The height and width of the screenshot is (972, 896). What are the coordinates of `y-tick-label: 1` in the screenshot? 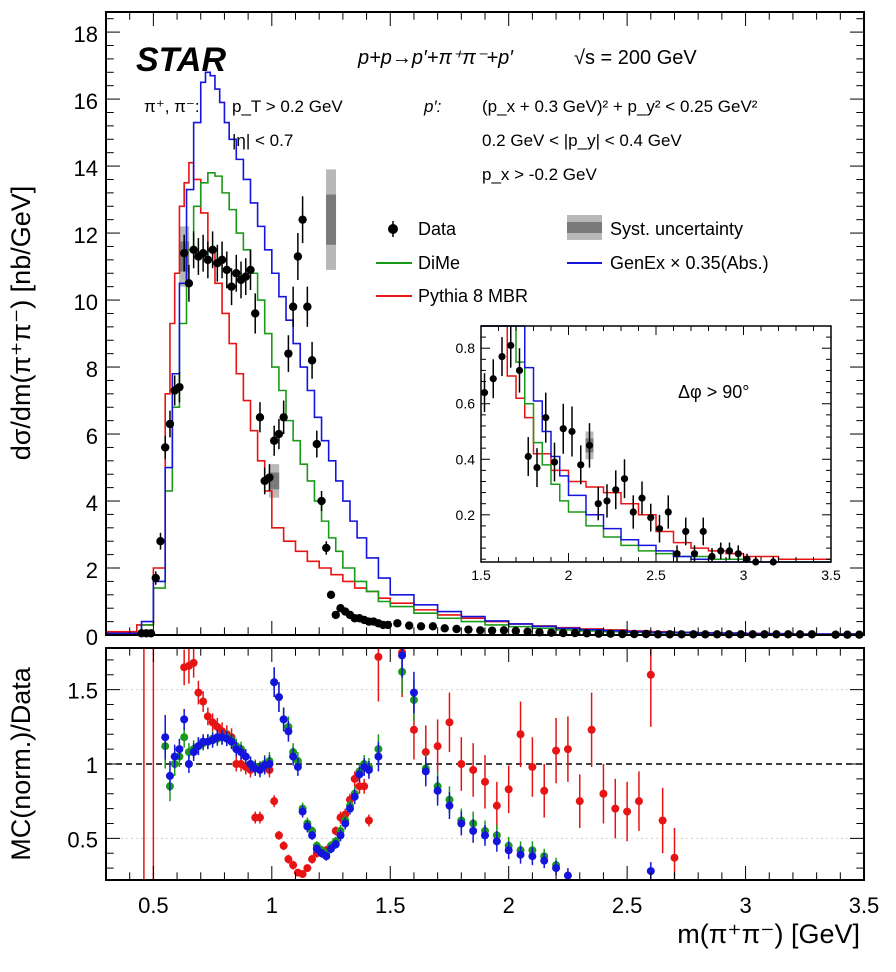 It's located at (92, 765).